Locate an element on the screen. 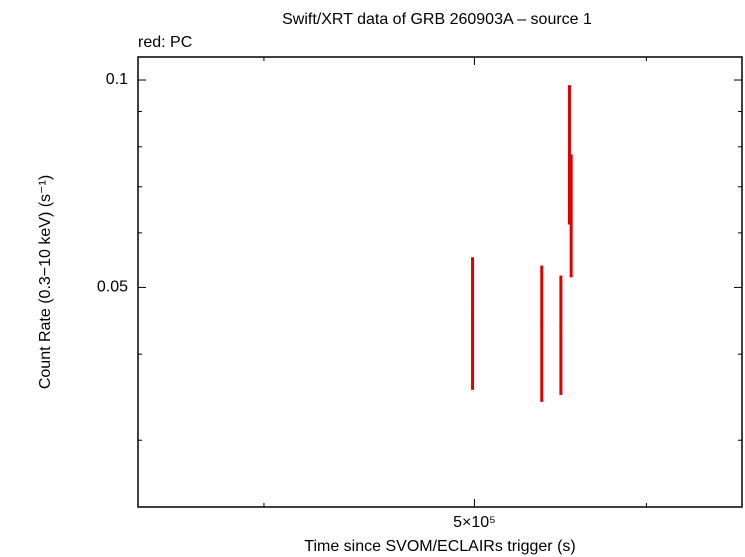 This screenshot has height=557, width=745. y-tick-label: 0.05 is located at coordinates (112, 287).